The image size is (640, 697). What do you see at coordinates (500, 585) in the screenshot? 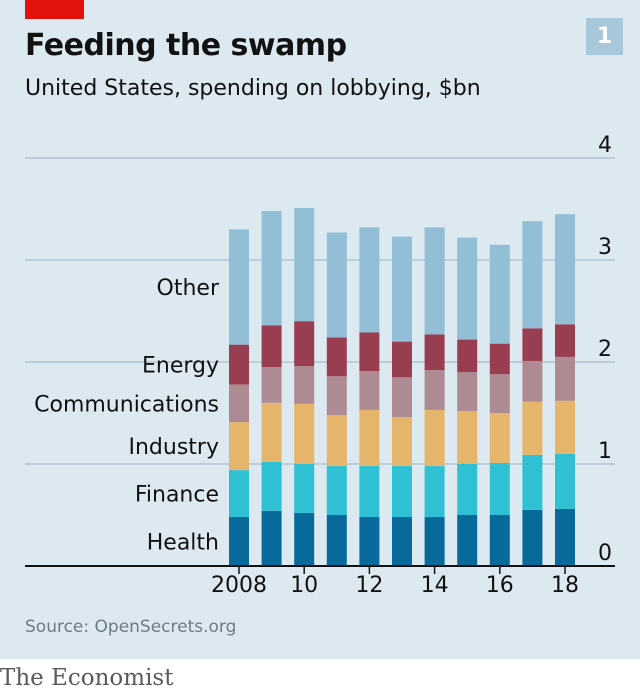
I see `x-tick-label: 16` at bounding box center [500, 585].